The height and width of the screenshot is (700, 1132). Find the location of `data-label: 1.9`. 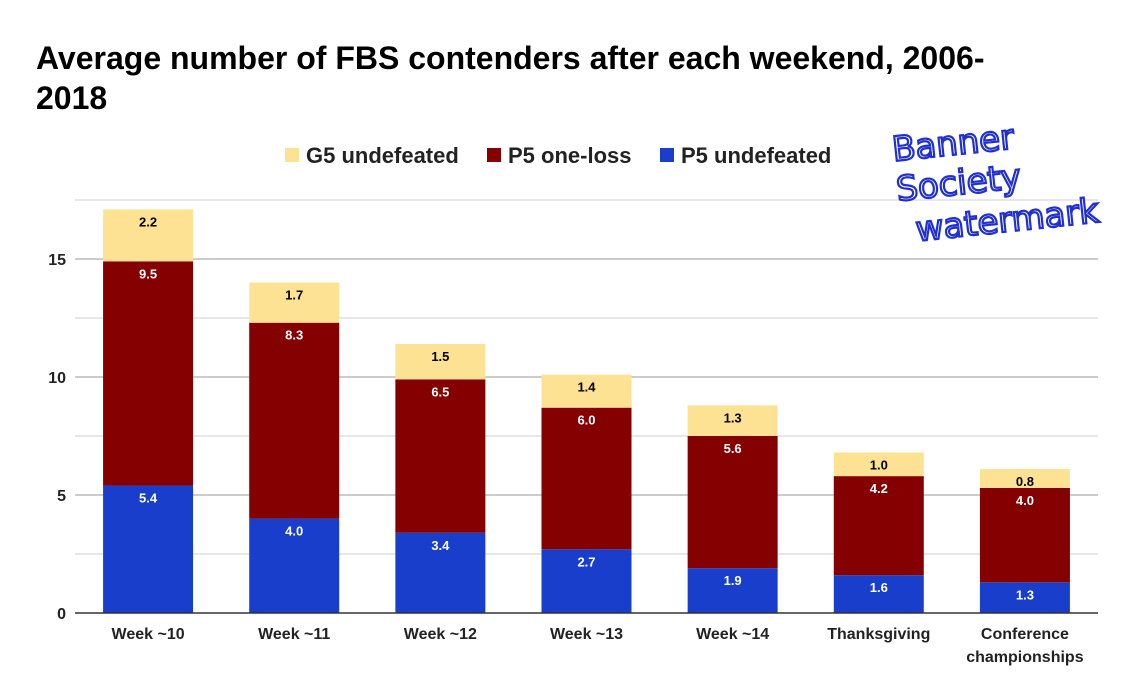

data-label: 1.9 is located at coordinates (733, 580).